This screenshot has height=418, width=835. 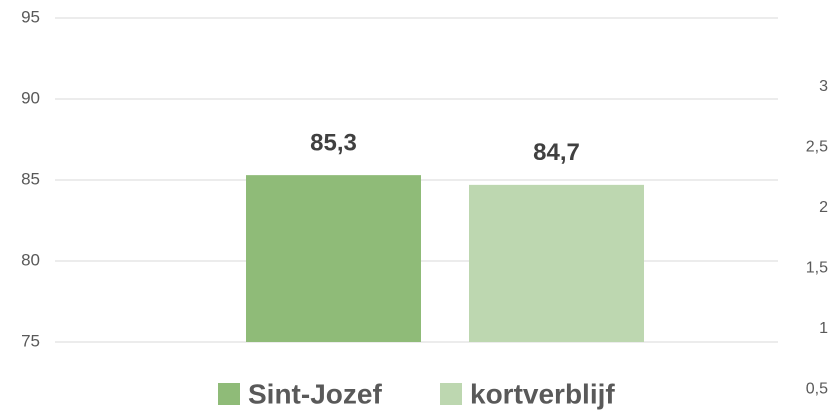 I want to click on y2-tick-label: 1, so click(x=823, y=328).